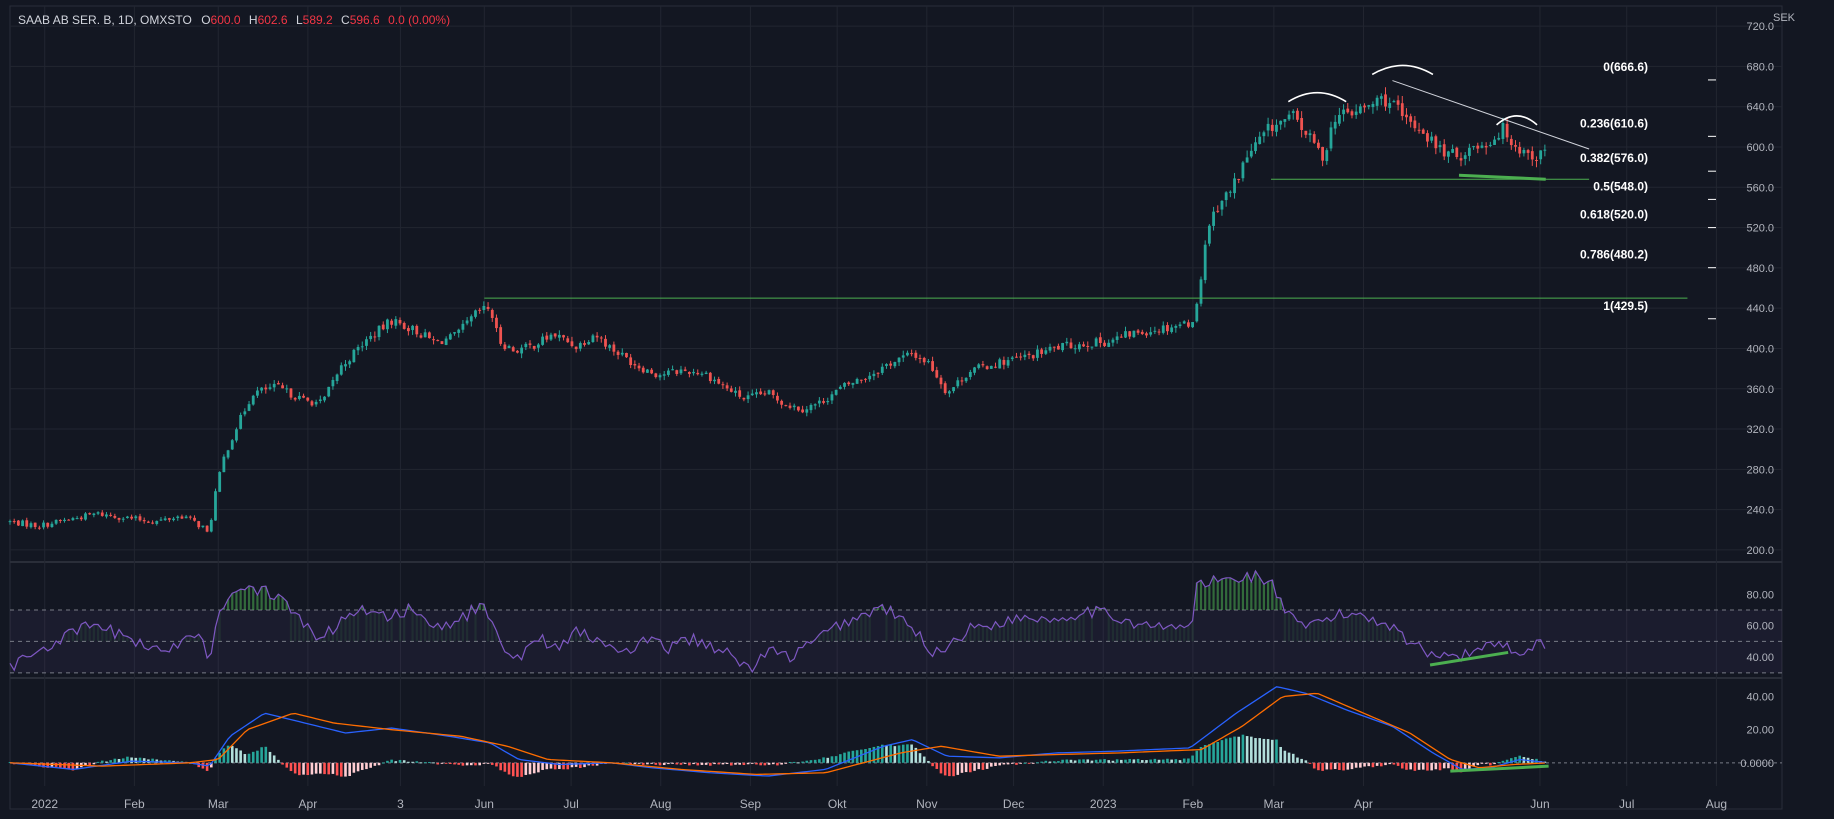 This screenshot has height=819, width=1834. Describe the element at coordinates (570, 804) in the screenshot. I see `x-tick-label: Jul` at that location.